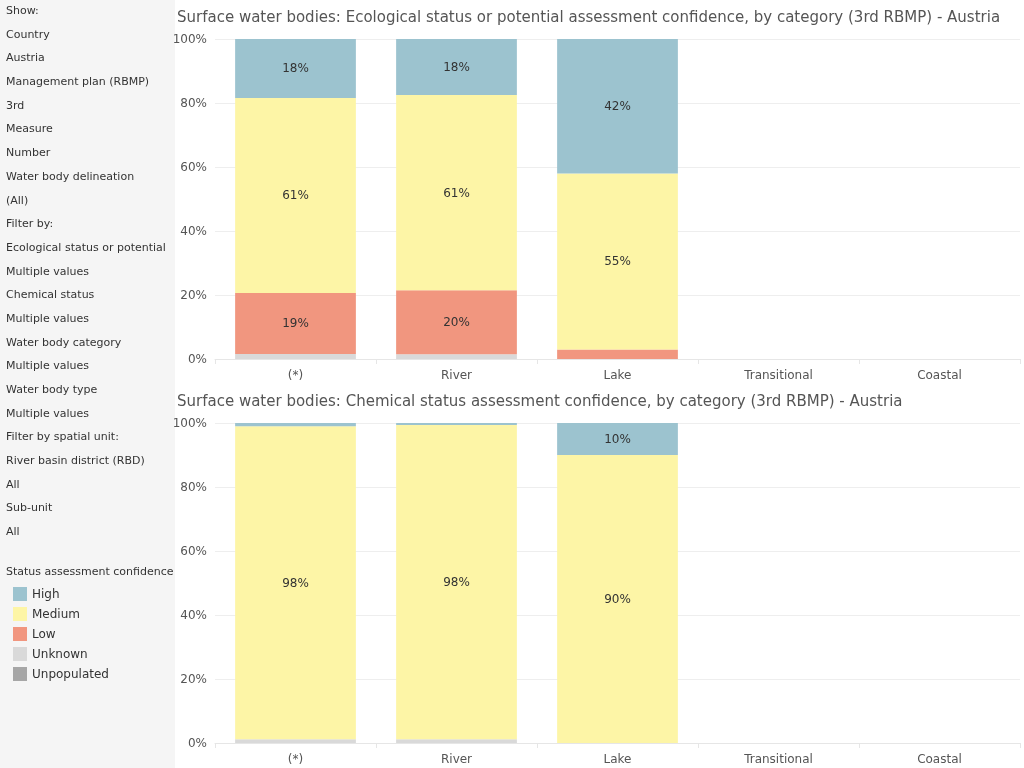  Describe the element at coordinates (44, 634) in the screenshot. I see `legend-label: Low` at that location.